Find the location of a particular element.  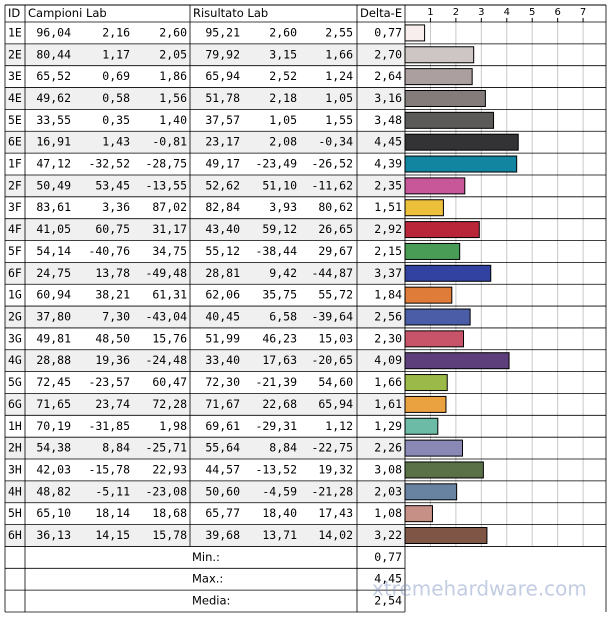

cell: 31,17 is located at coordinates (169, 229).